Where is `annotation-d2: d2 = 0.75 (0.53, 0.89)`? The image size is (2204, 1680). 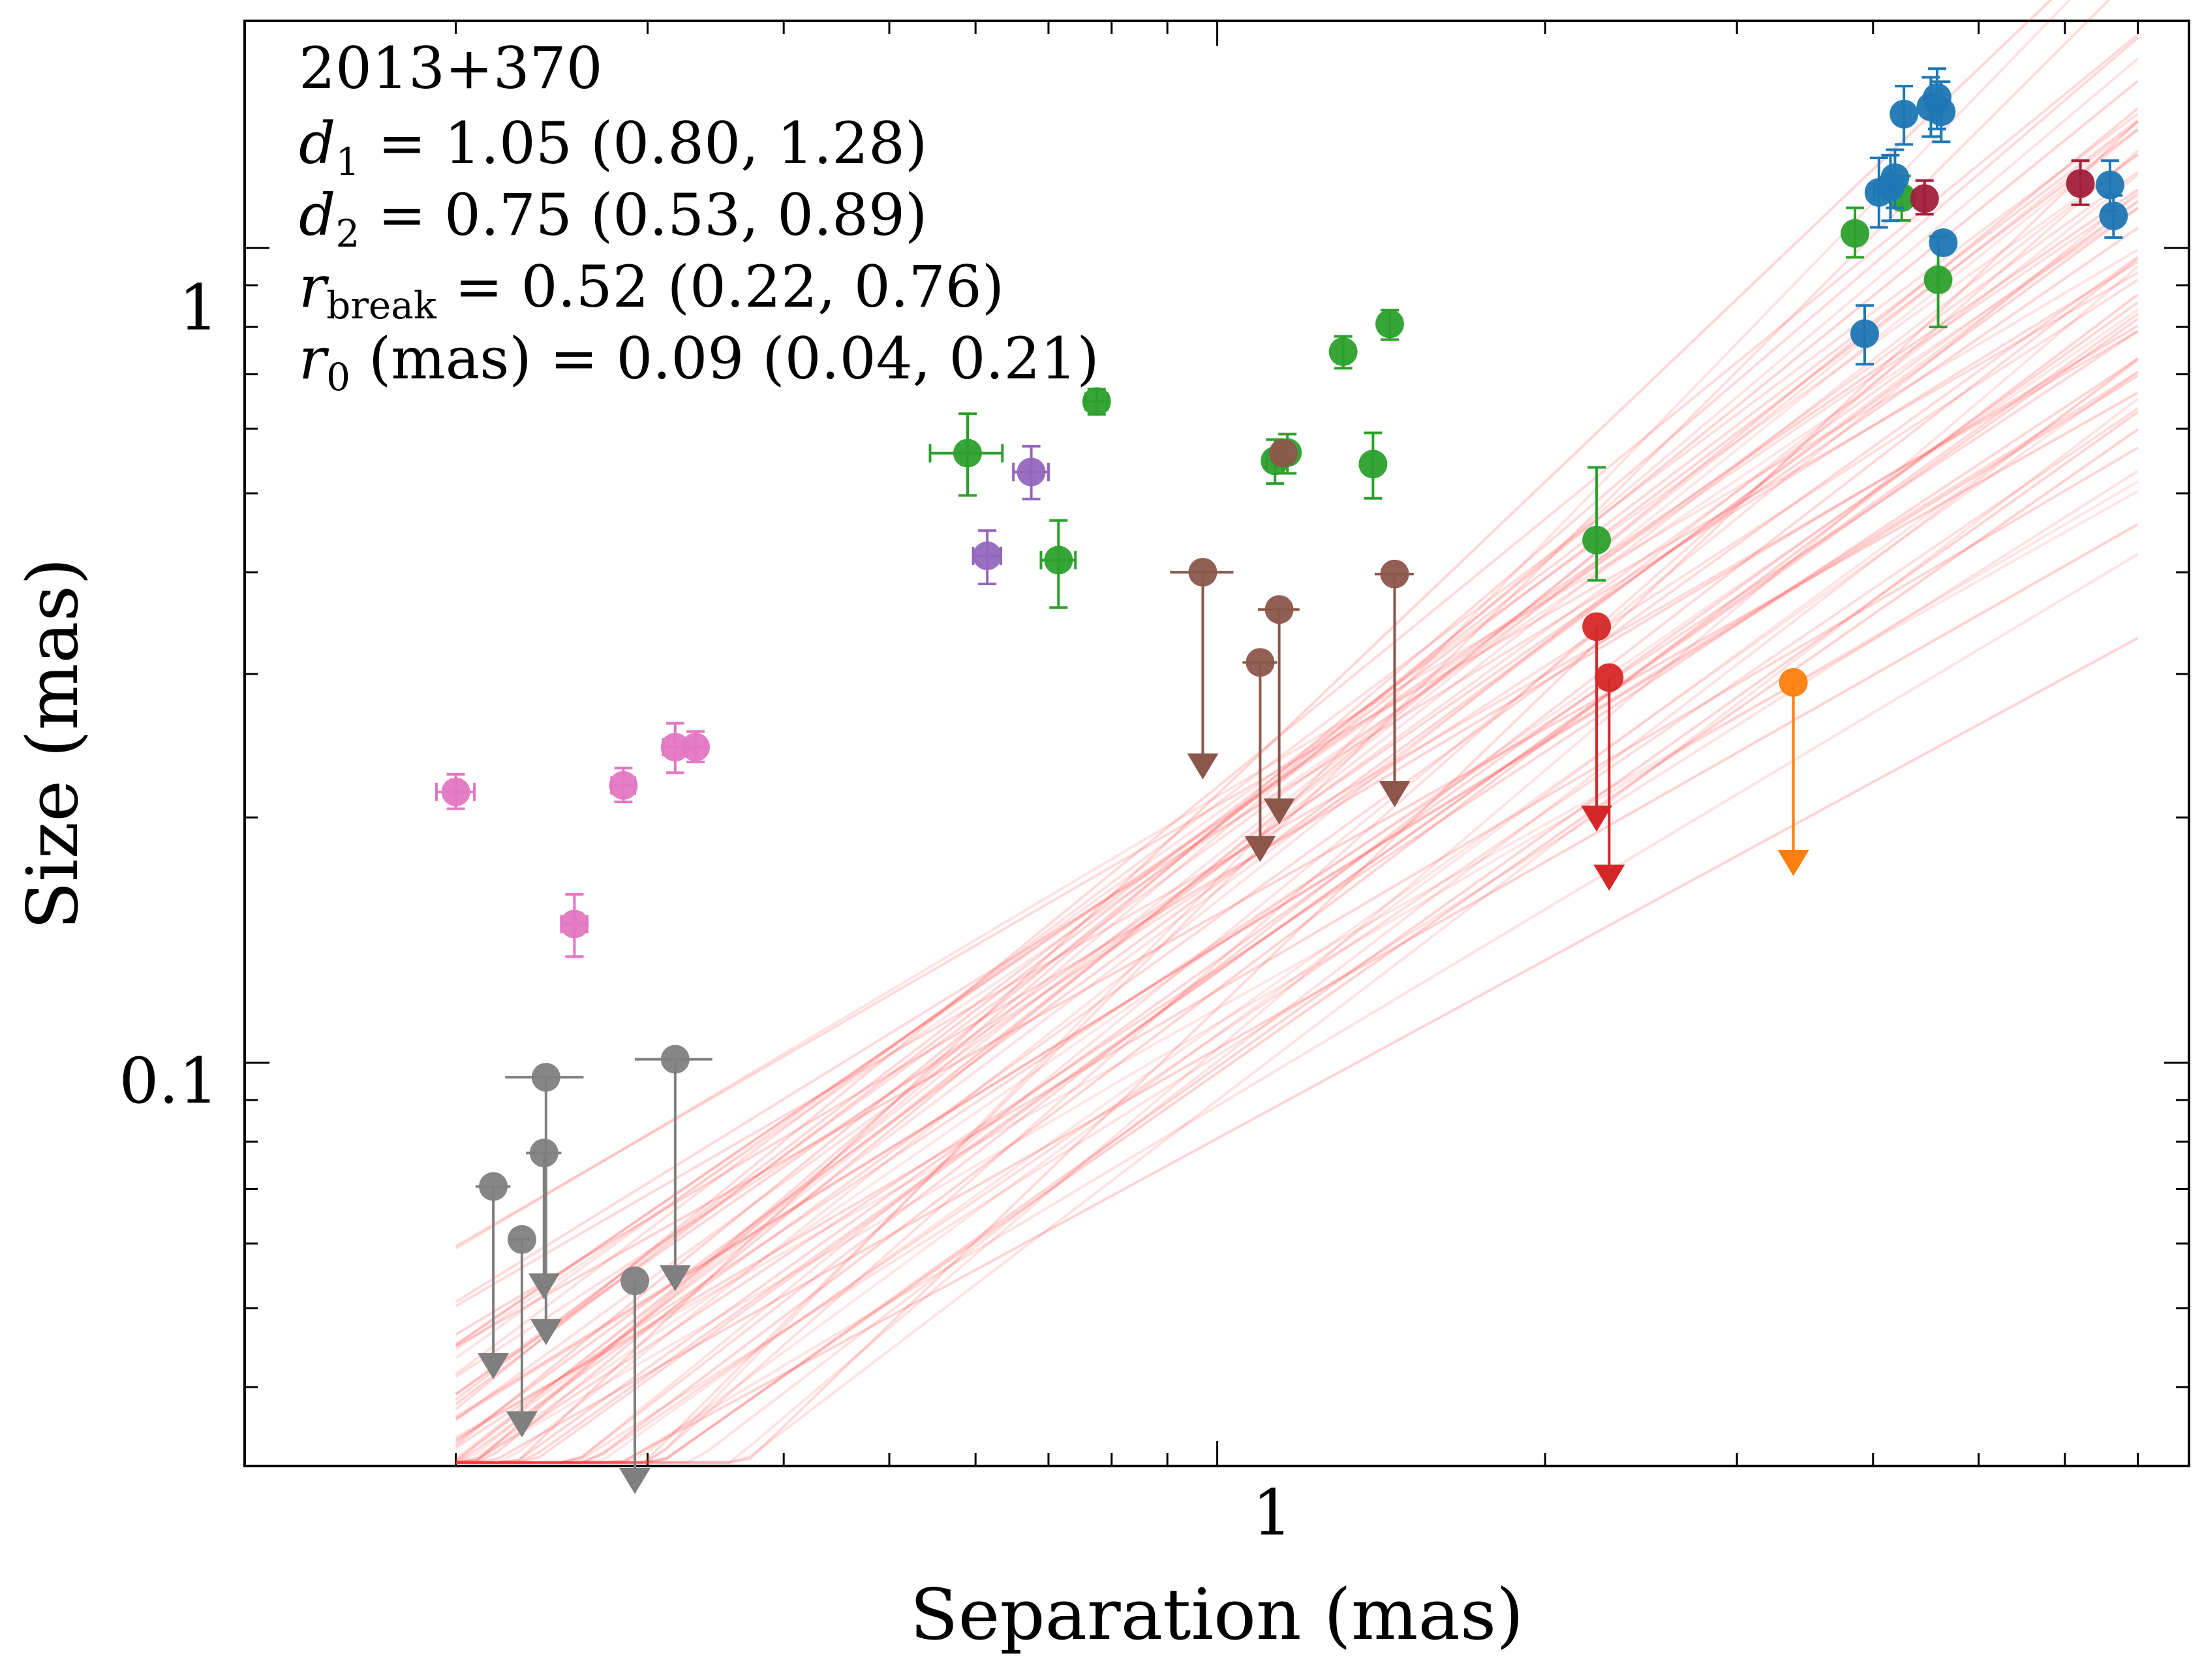
annotation-d2: d2 = 0.75 (0.53, 0.89) is located at coordinates (613, 219).